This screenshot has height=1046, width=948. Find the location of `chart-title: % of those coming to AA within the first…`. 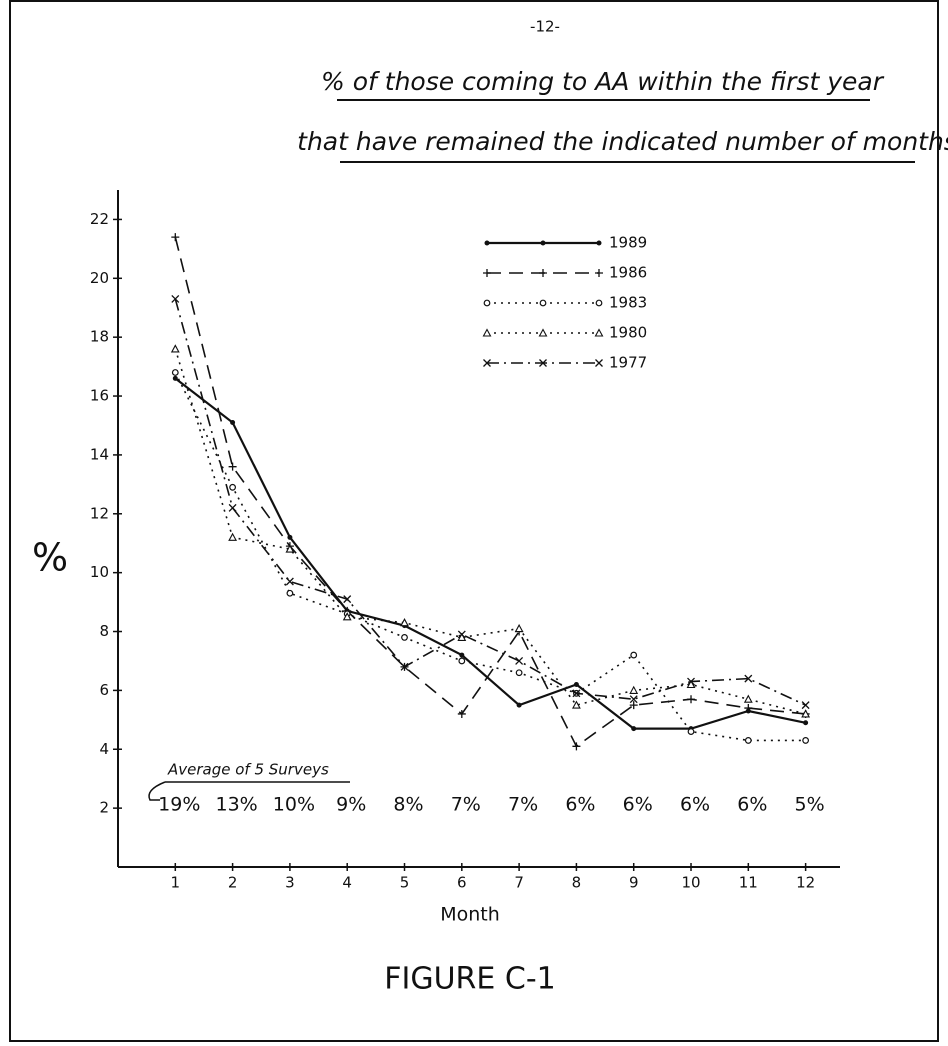

chart-title: % of those coming to AA within the first… is located at coordinates (603, 81).